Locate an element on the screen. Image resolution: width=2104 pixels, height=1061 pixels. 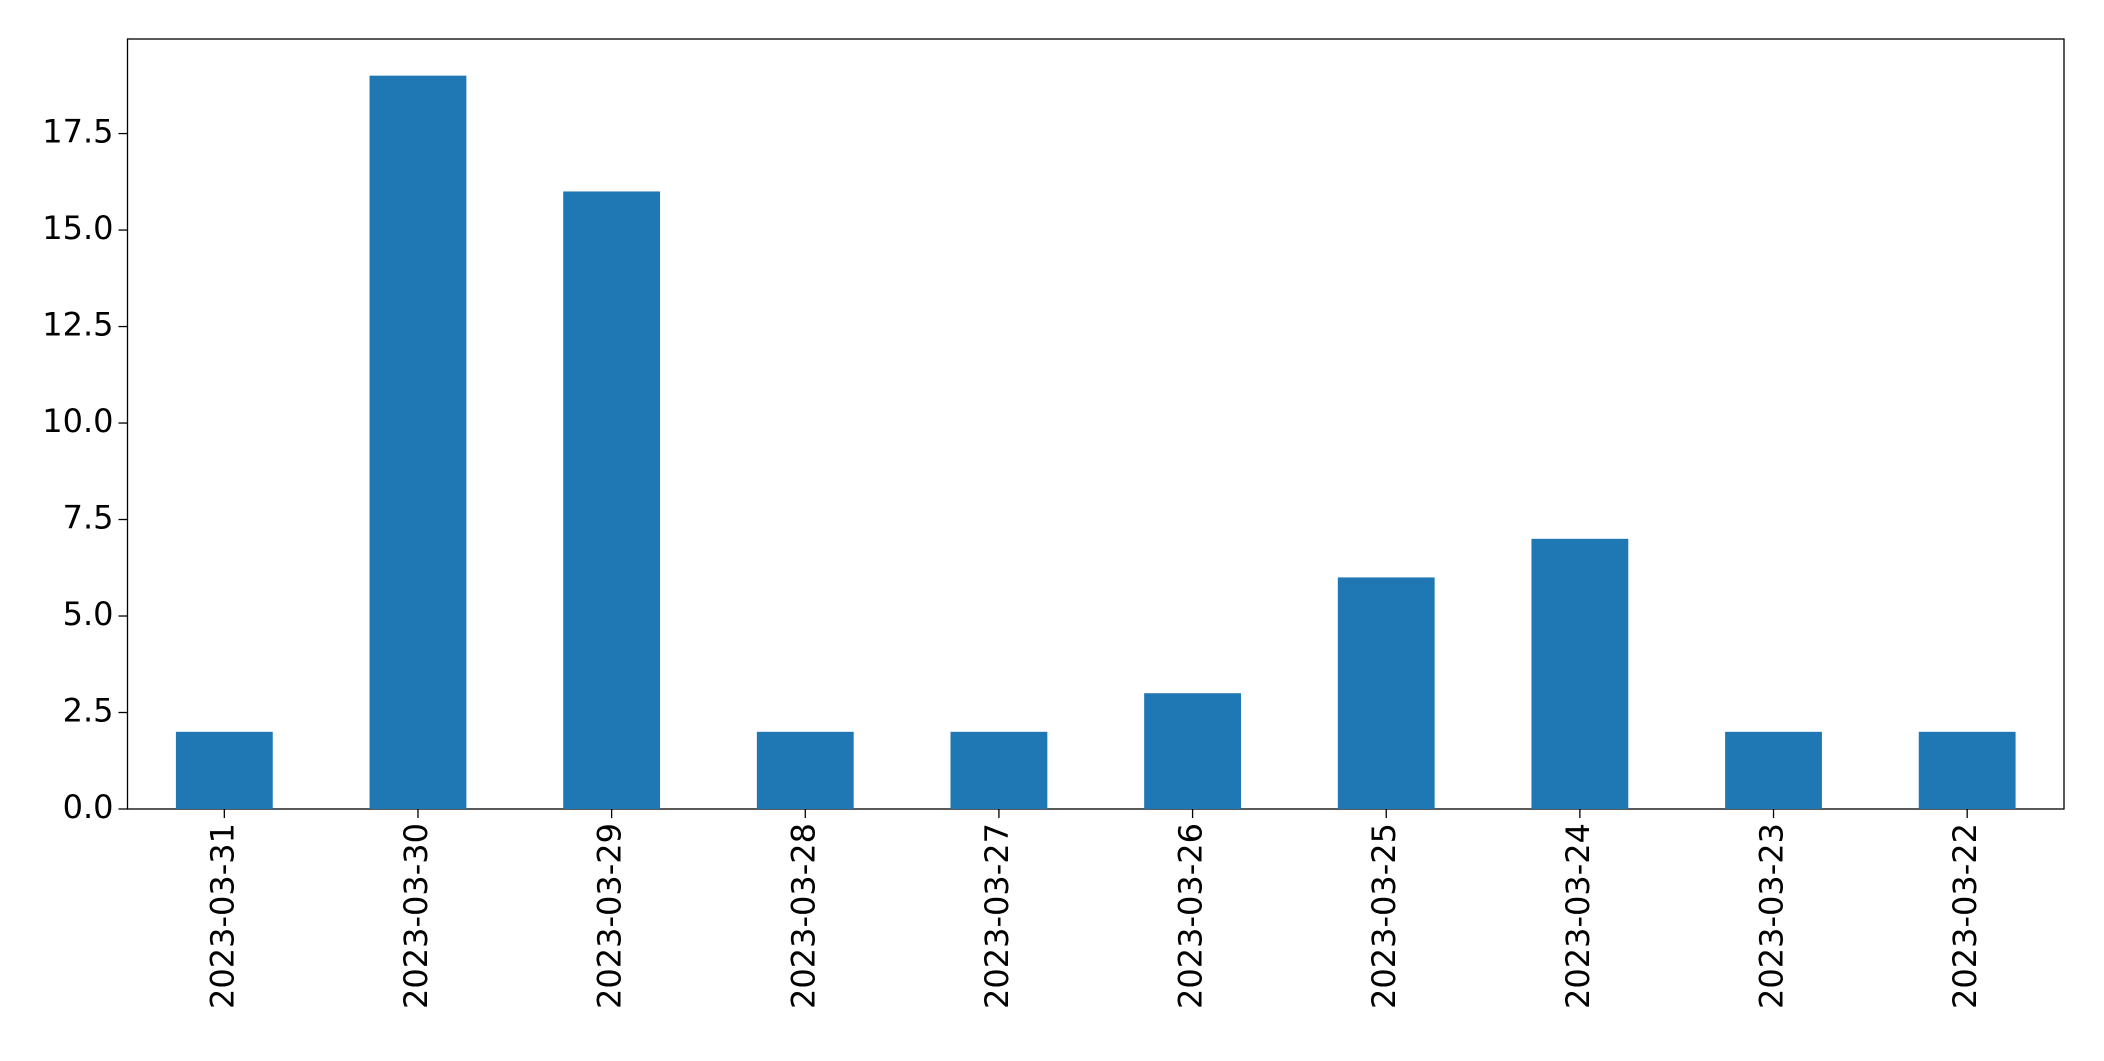
x-tick-label: 2023-03-24 is located at coordinates (1578, 916).